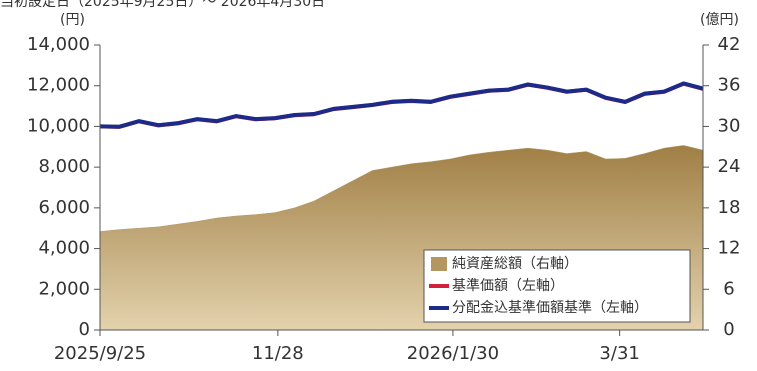 This screenshot has width=757, height=371. I want to click on y2-tick-label: 6, so click(728, 288).